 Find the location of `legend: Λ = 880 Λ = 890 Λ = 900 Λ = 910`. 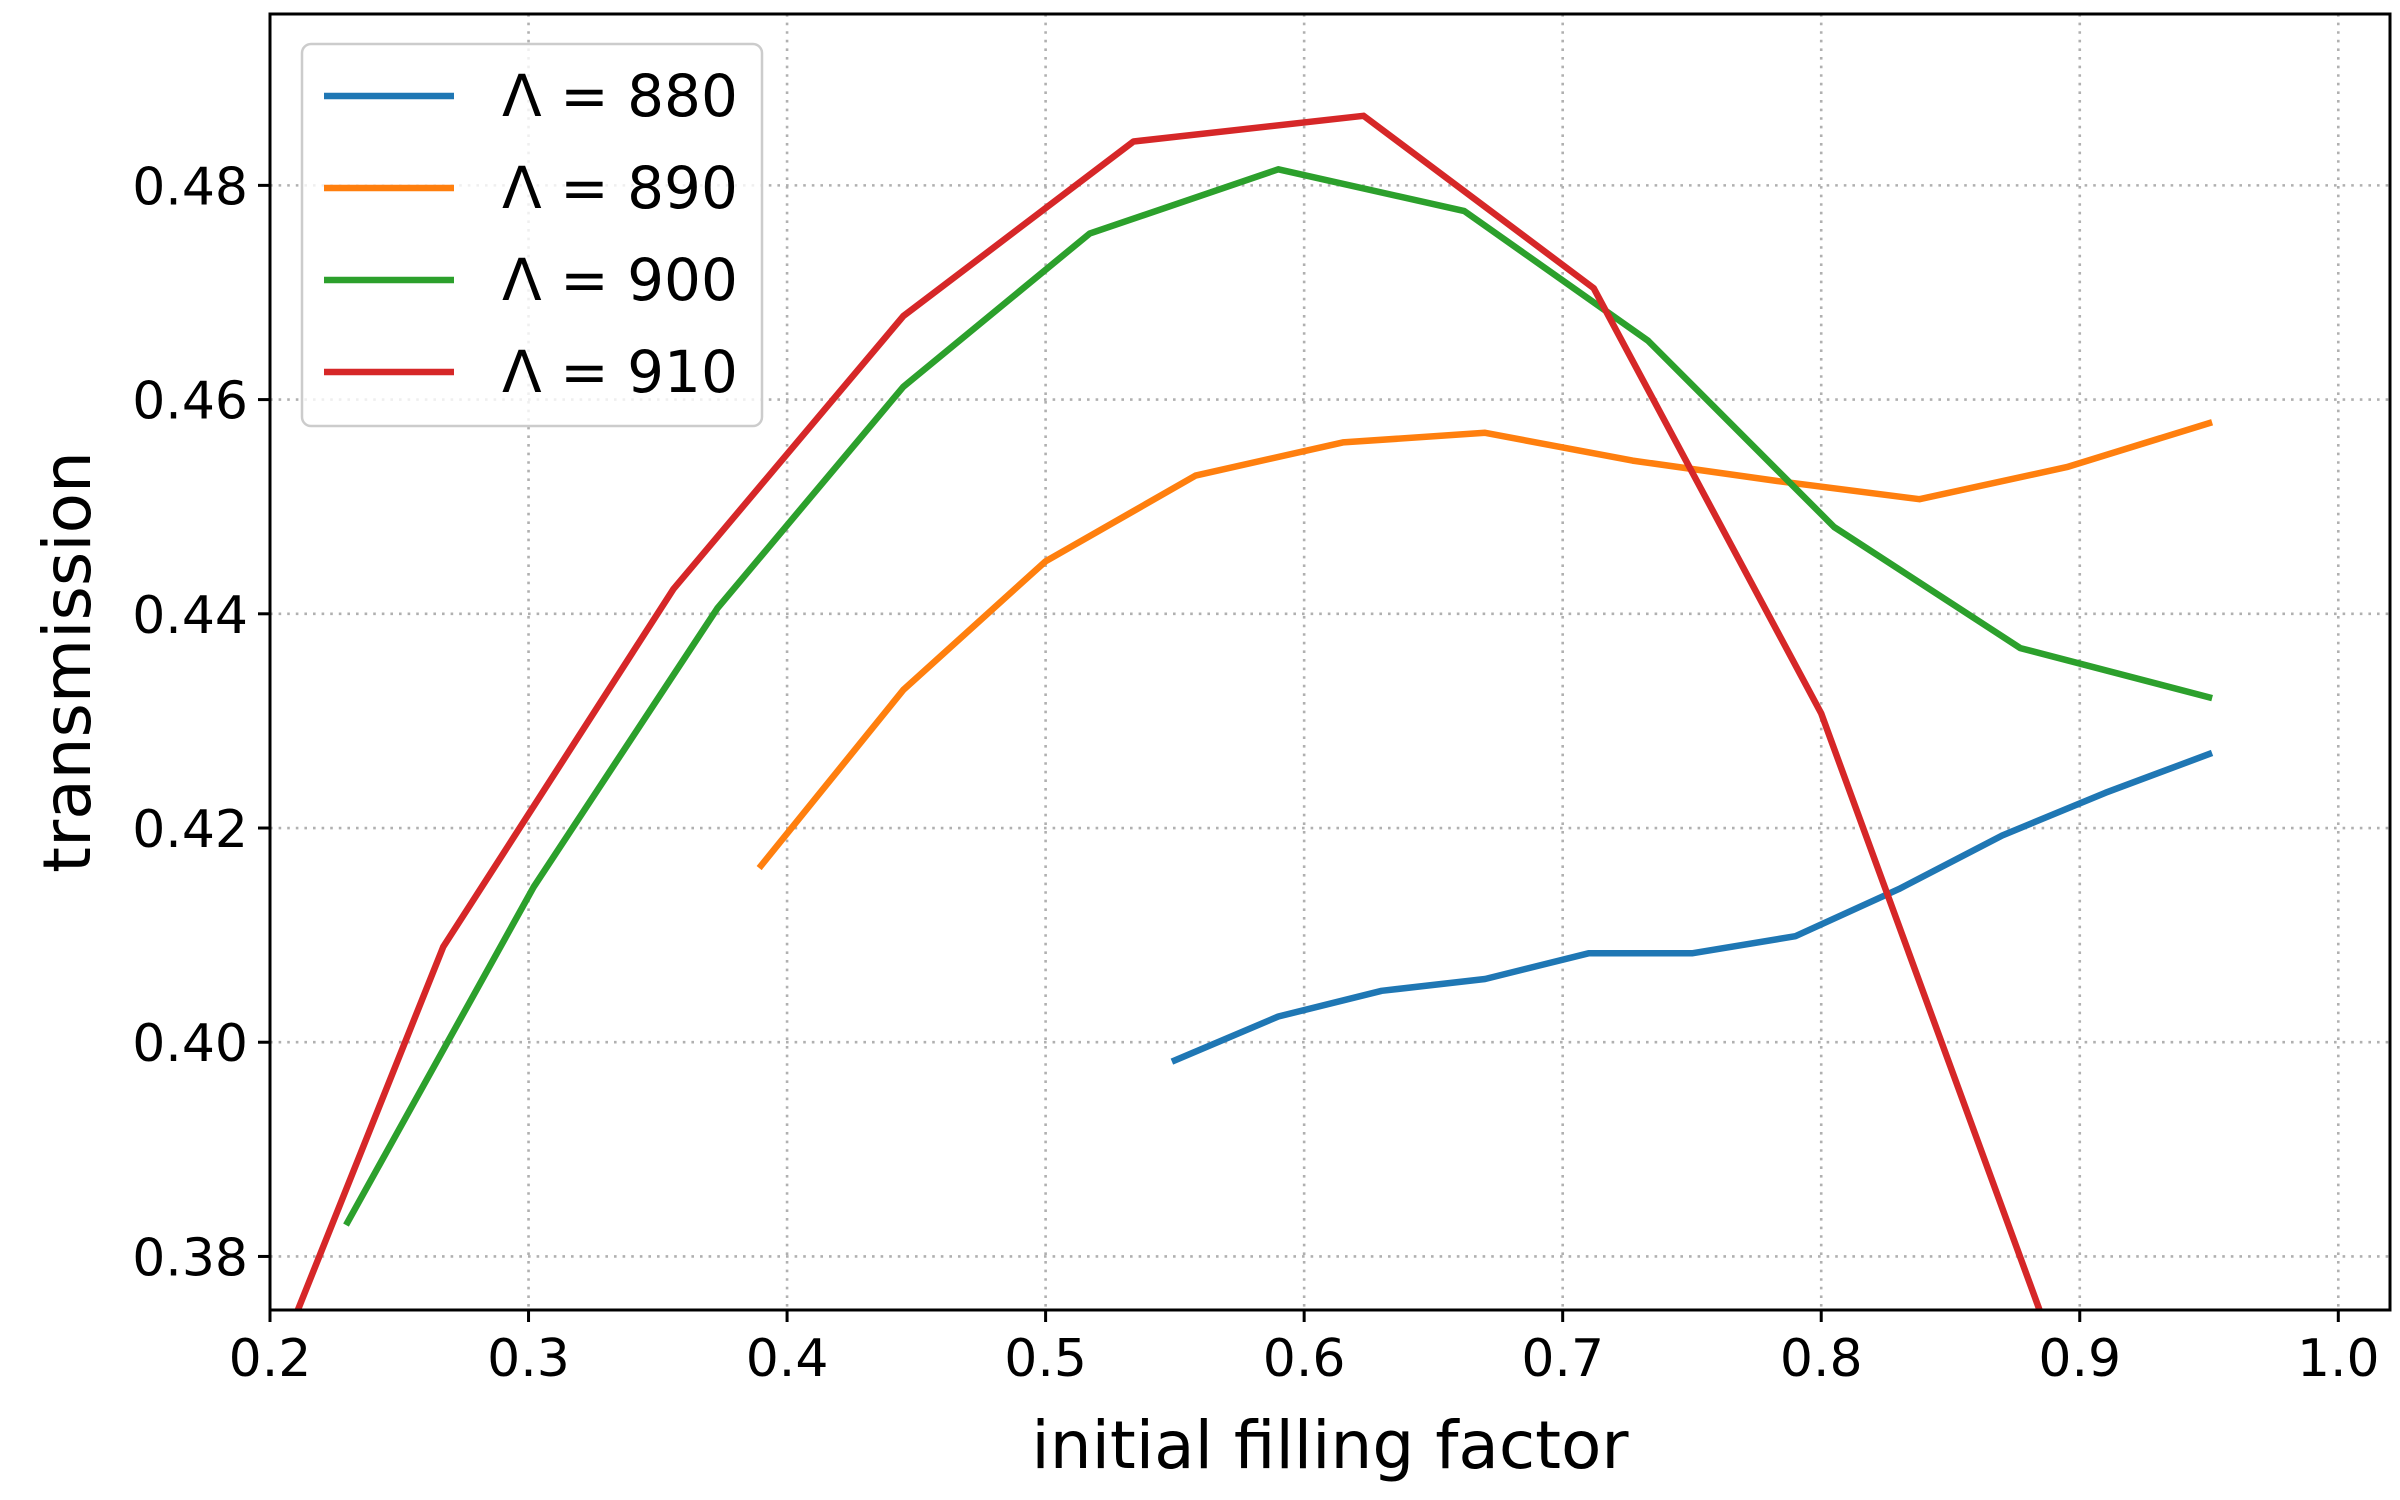

legend: Λ = 880 Λ = 890 Λ = 900 Λ = 910 is located at coordinates (532, 235).